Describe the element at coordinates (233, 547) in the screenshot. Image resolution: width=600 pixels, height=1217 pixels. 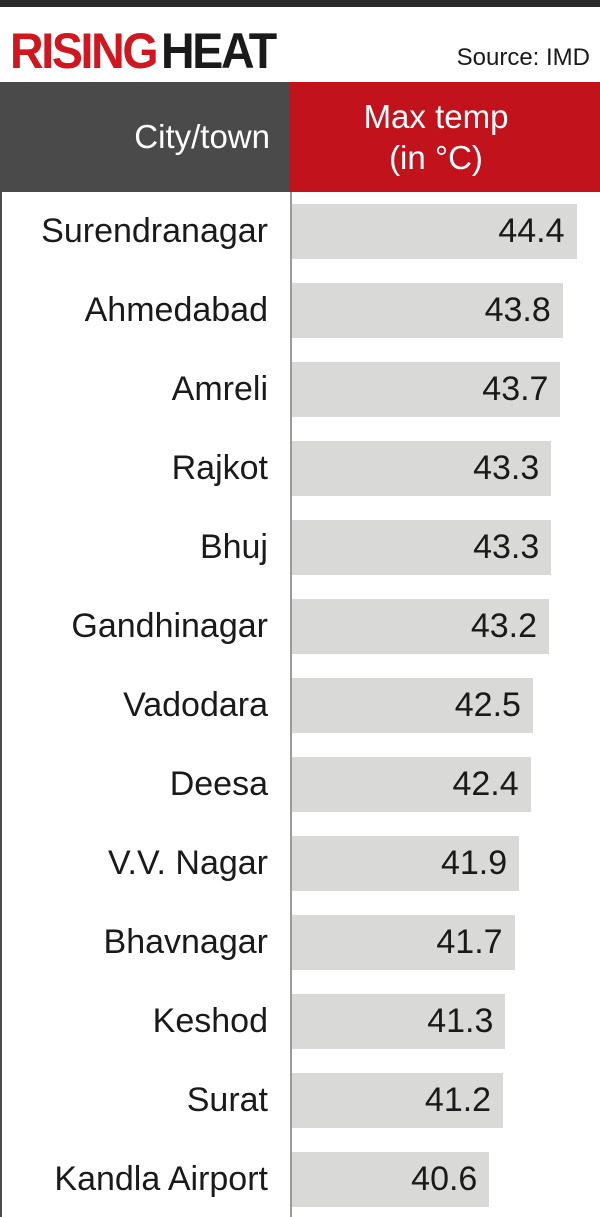
I see `city-label: Bhuj` at that location.